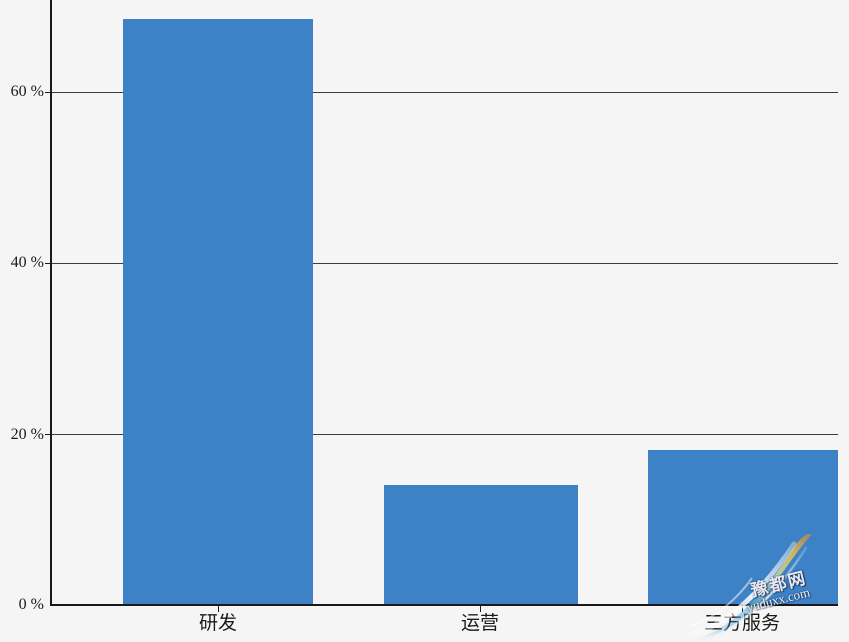 Image resolution: width=849 pixels, height=642 pixels. I want to click on x-tick-label-yanfa: 研发, so click(218, 623).